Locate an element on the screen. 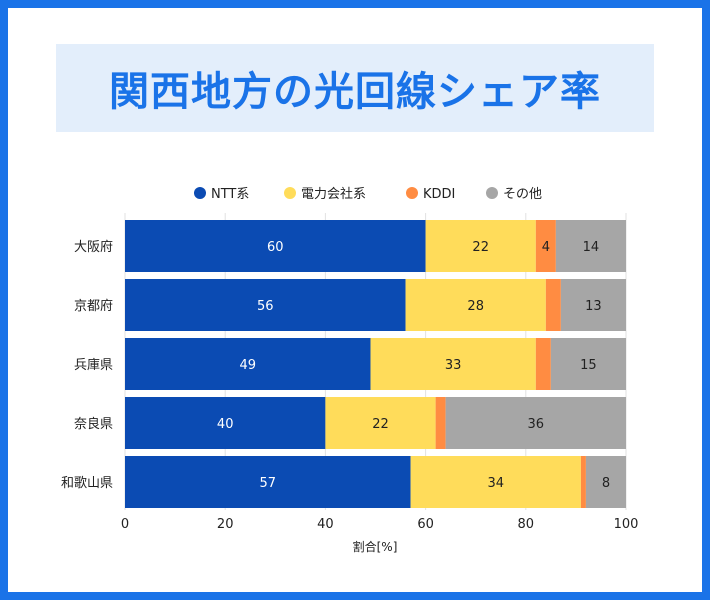  bar-value-label-2-2: 28 is located at coordinates (475, 306).